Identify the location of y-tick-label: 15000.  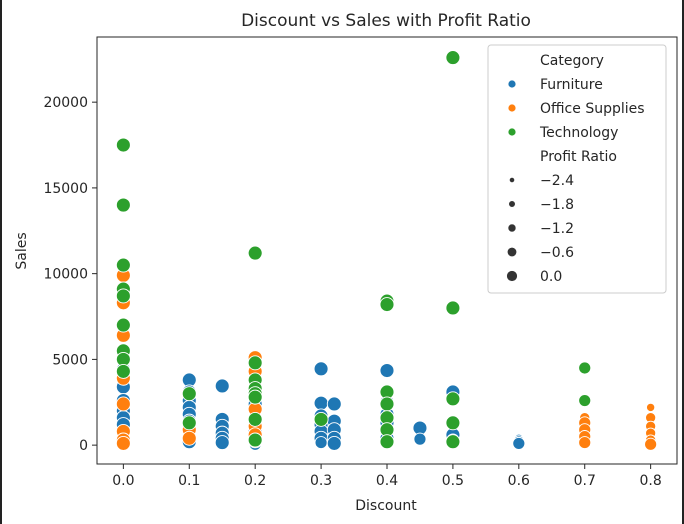
(65, 189).